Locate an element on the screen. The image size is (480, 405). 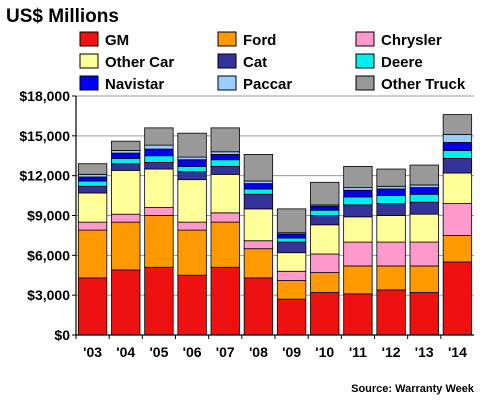
y-tick-label: $6,000 is located at coordinates (48, 255).